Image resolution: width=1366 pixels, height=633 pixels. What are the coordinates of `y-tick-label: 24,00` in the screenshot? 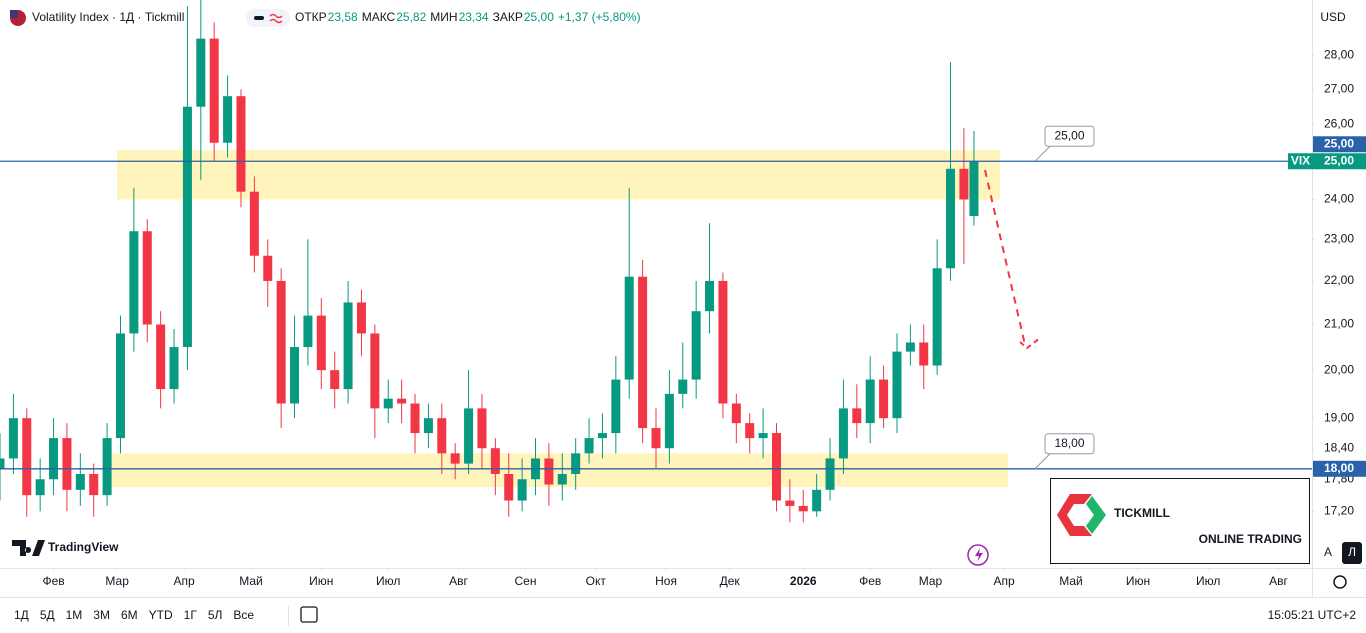 It's located at (1339, 199).